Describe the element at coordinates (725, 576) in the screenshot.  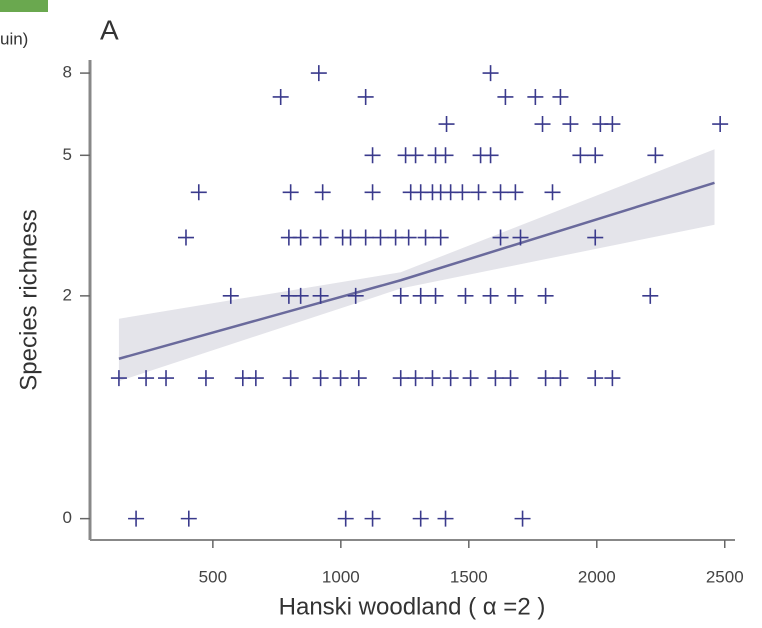
I see `x-tick-label: 2500` at that location.